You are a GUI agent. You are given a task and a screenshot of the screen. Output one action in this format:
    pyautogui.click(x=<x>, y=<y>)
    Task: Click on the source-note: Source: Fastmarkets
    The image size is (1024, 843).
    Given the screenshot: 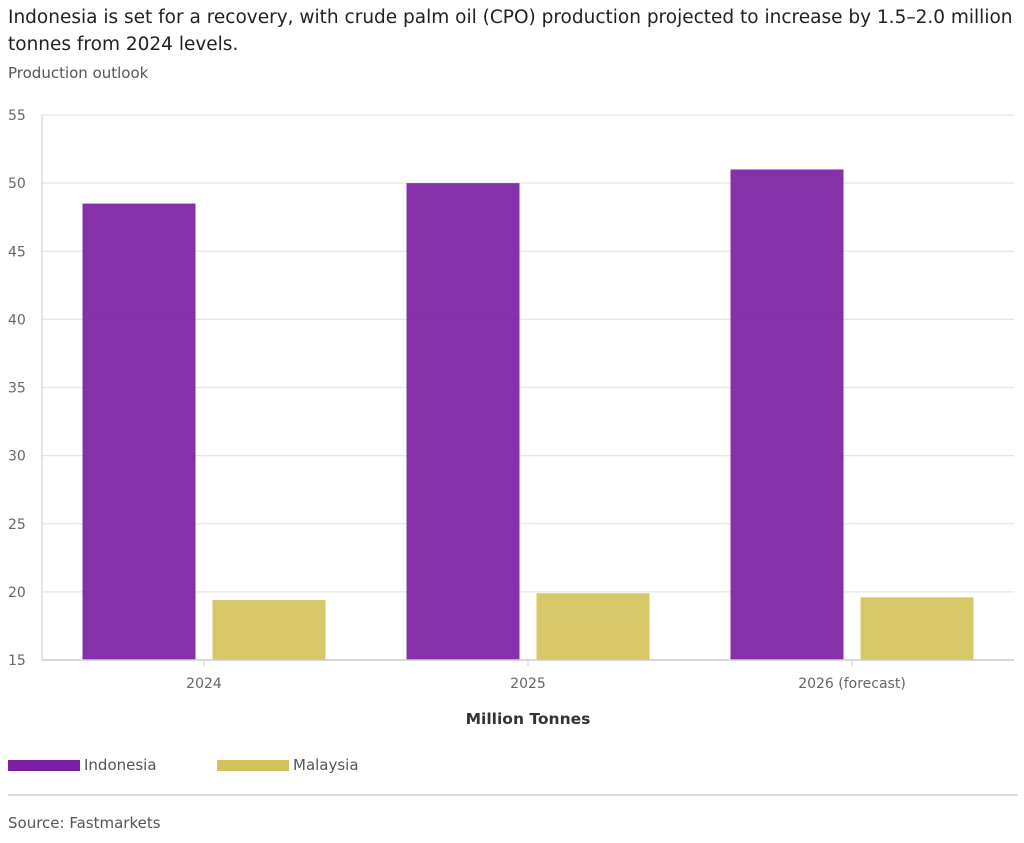 What is the action you would take?
    pyautogui.click(x=84, y=823)
    